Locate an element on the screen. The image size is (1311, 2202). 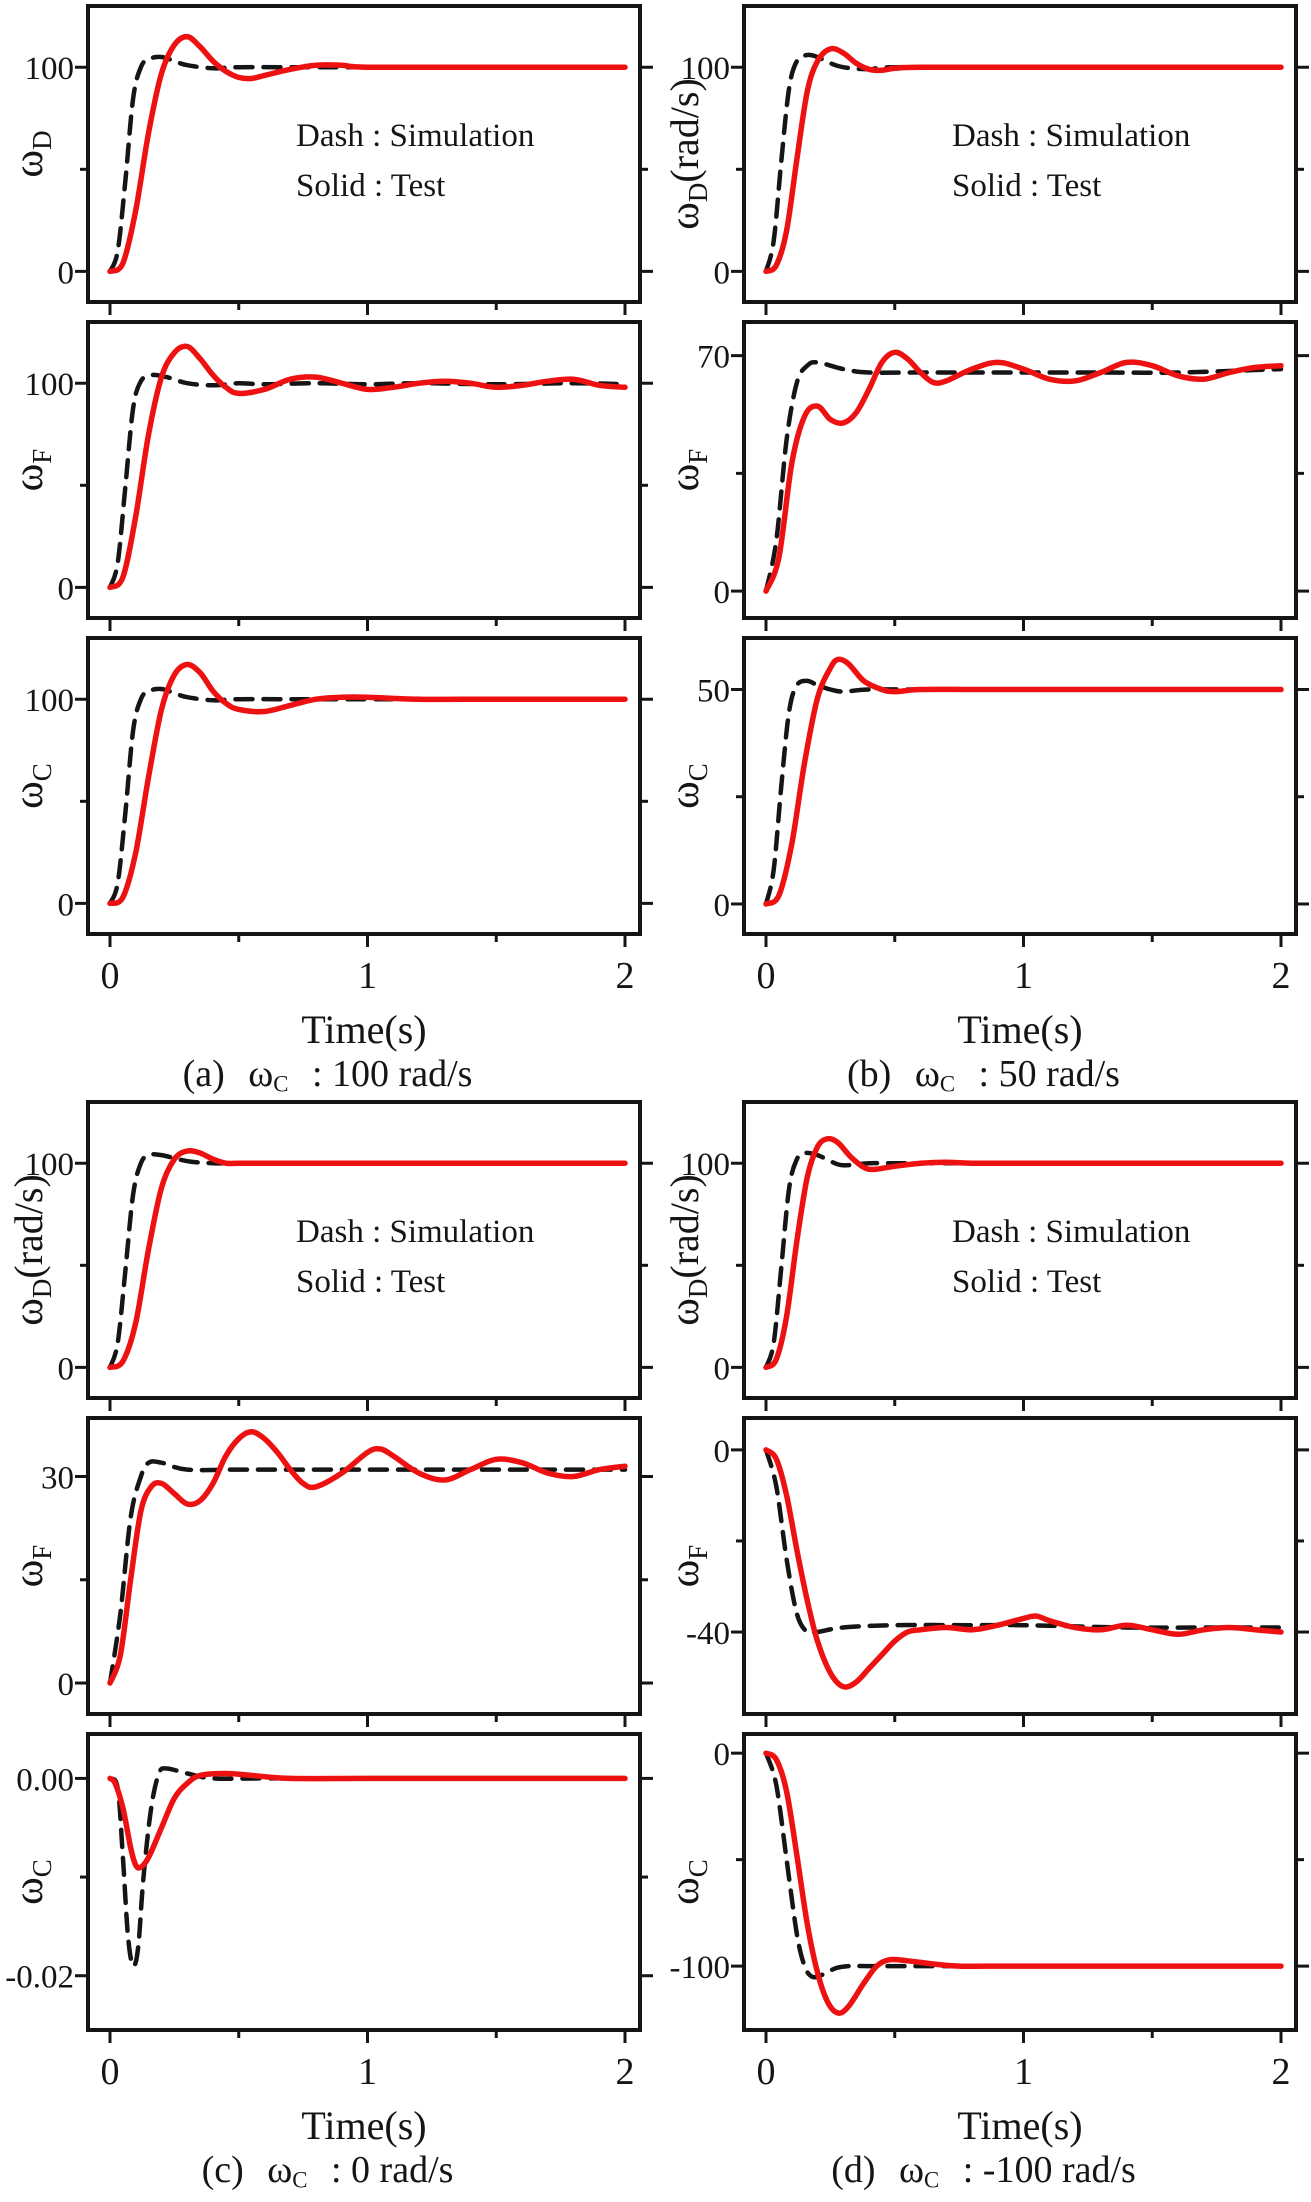
subplot-a-omega-C: 100 00 1 2 ωC is located at coordinates (329, 816).